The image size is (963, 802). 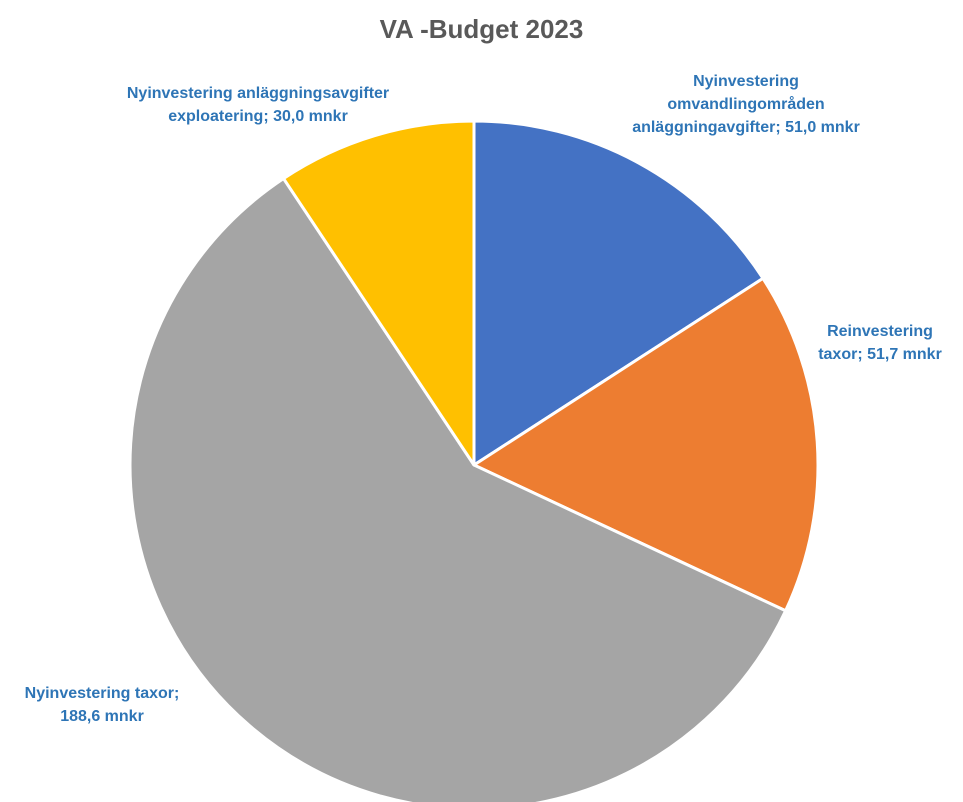 I want to click on data-label-nyinvestering-taxor: Nyinvestering taxor; 188,6 mnkr, so click(x=102, y=705).